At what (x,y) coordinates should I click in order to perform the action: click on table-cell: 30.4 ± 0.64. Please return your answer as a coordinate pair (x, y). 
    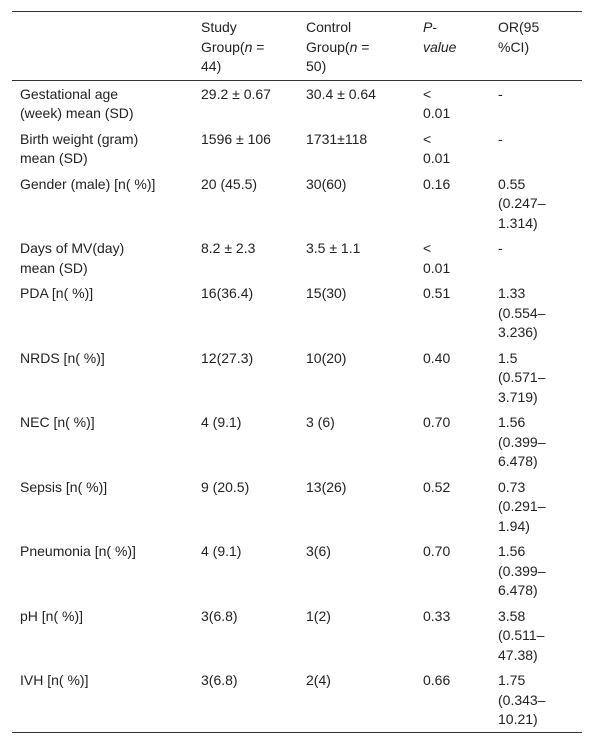
    Looking at the image, I should click on (341, 93).